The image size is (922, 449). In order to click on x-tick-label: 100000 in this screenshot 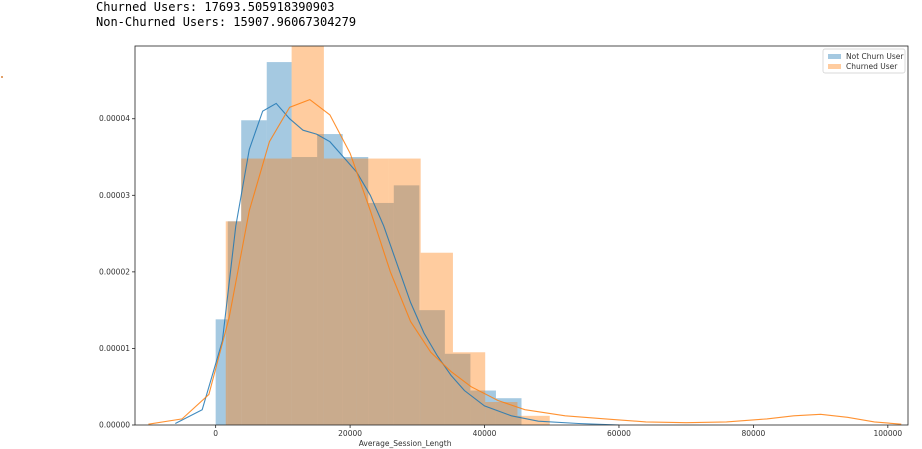, I will do `click(888, 433)`.